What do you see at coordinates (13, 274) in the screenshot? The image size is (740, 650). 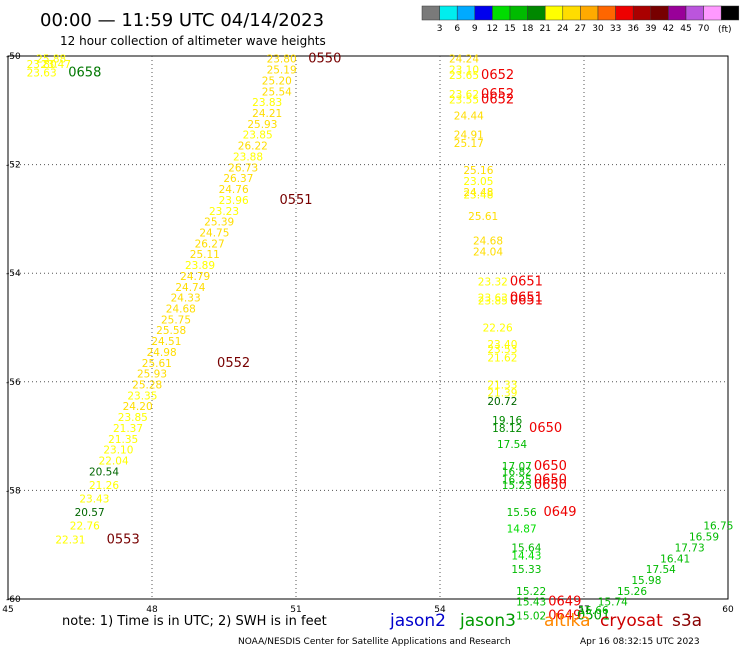 I see `y-tick-label: -54` at bounding box center [13, 274].